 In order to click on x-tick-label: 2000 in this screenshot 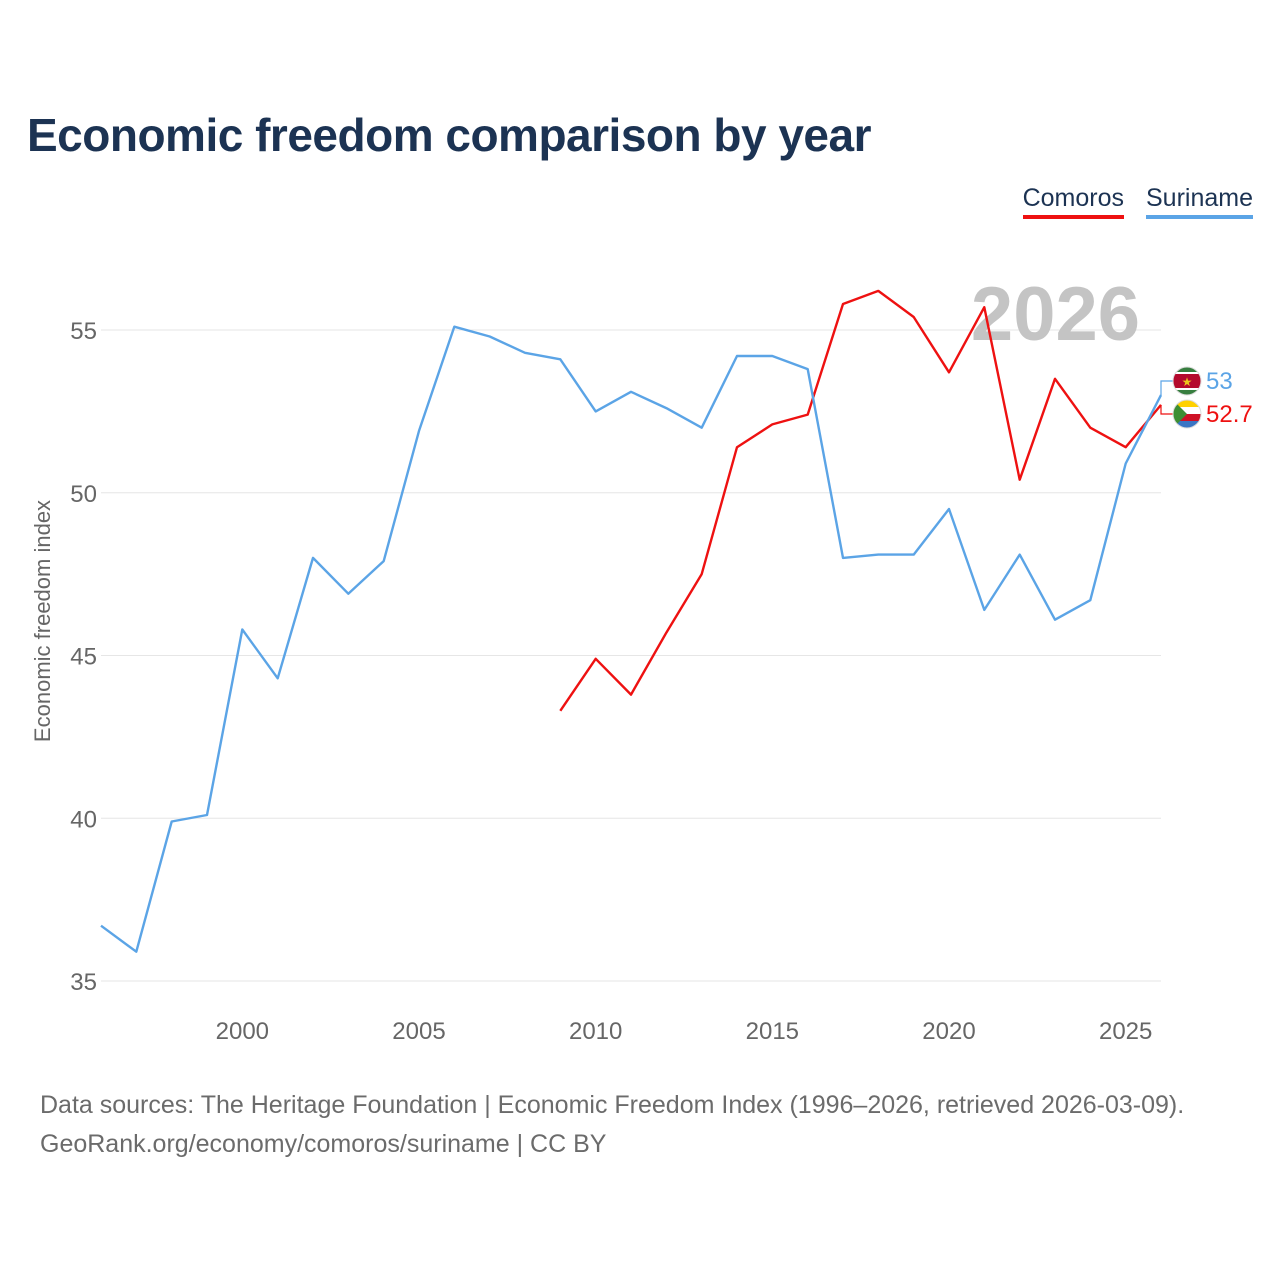, I will do `click(242, 1031)`.